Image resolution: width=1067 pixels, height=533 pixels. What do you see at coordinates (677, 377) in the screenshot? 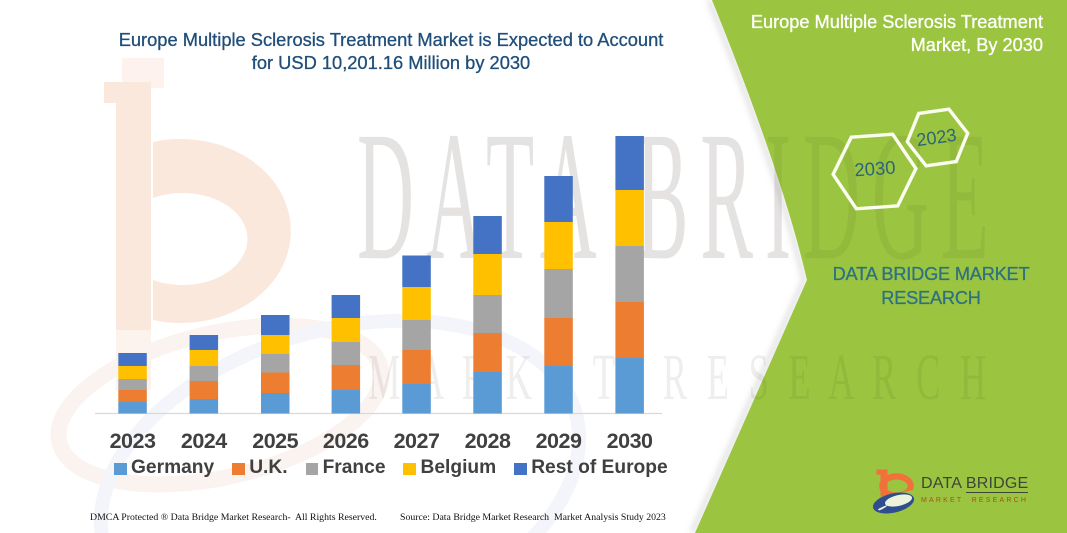
I see `svg-text: M A R K E T R E S E A R C H` at bounding box center [677, 377].